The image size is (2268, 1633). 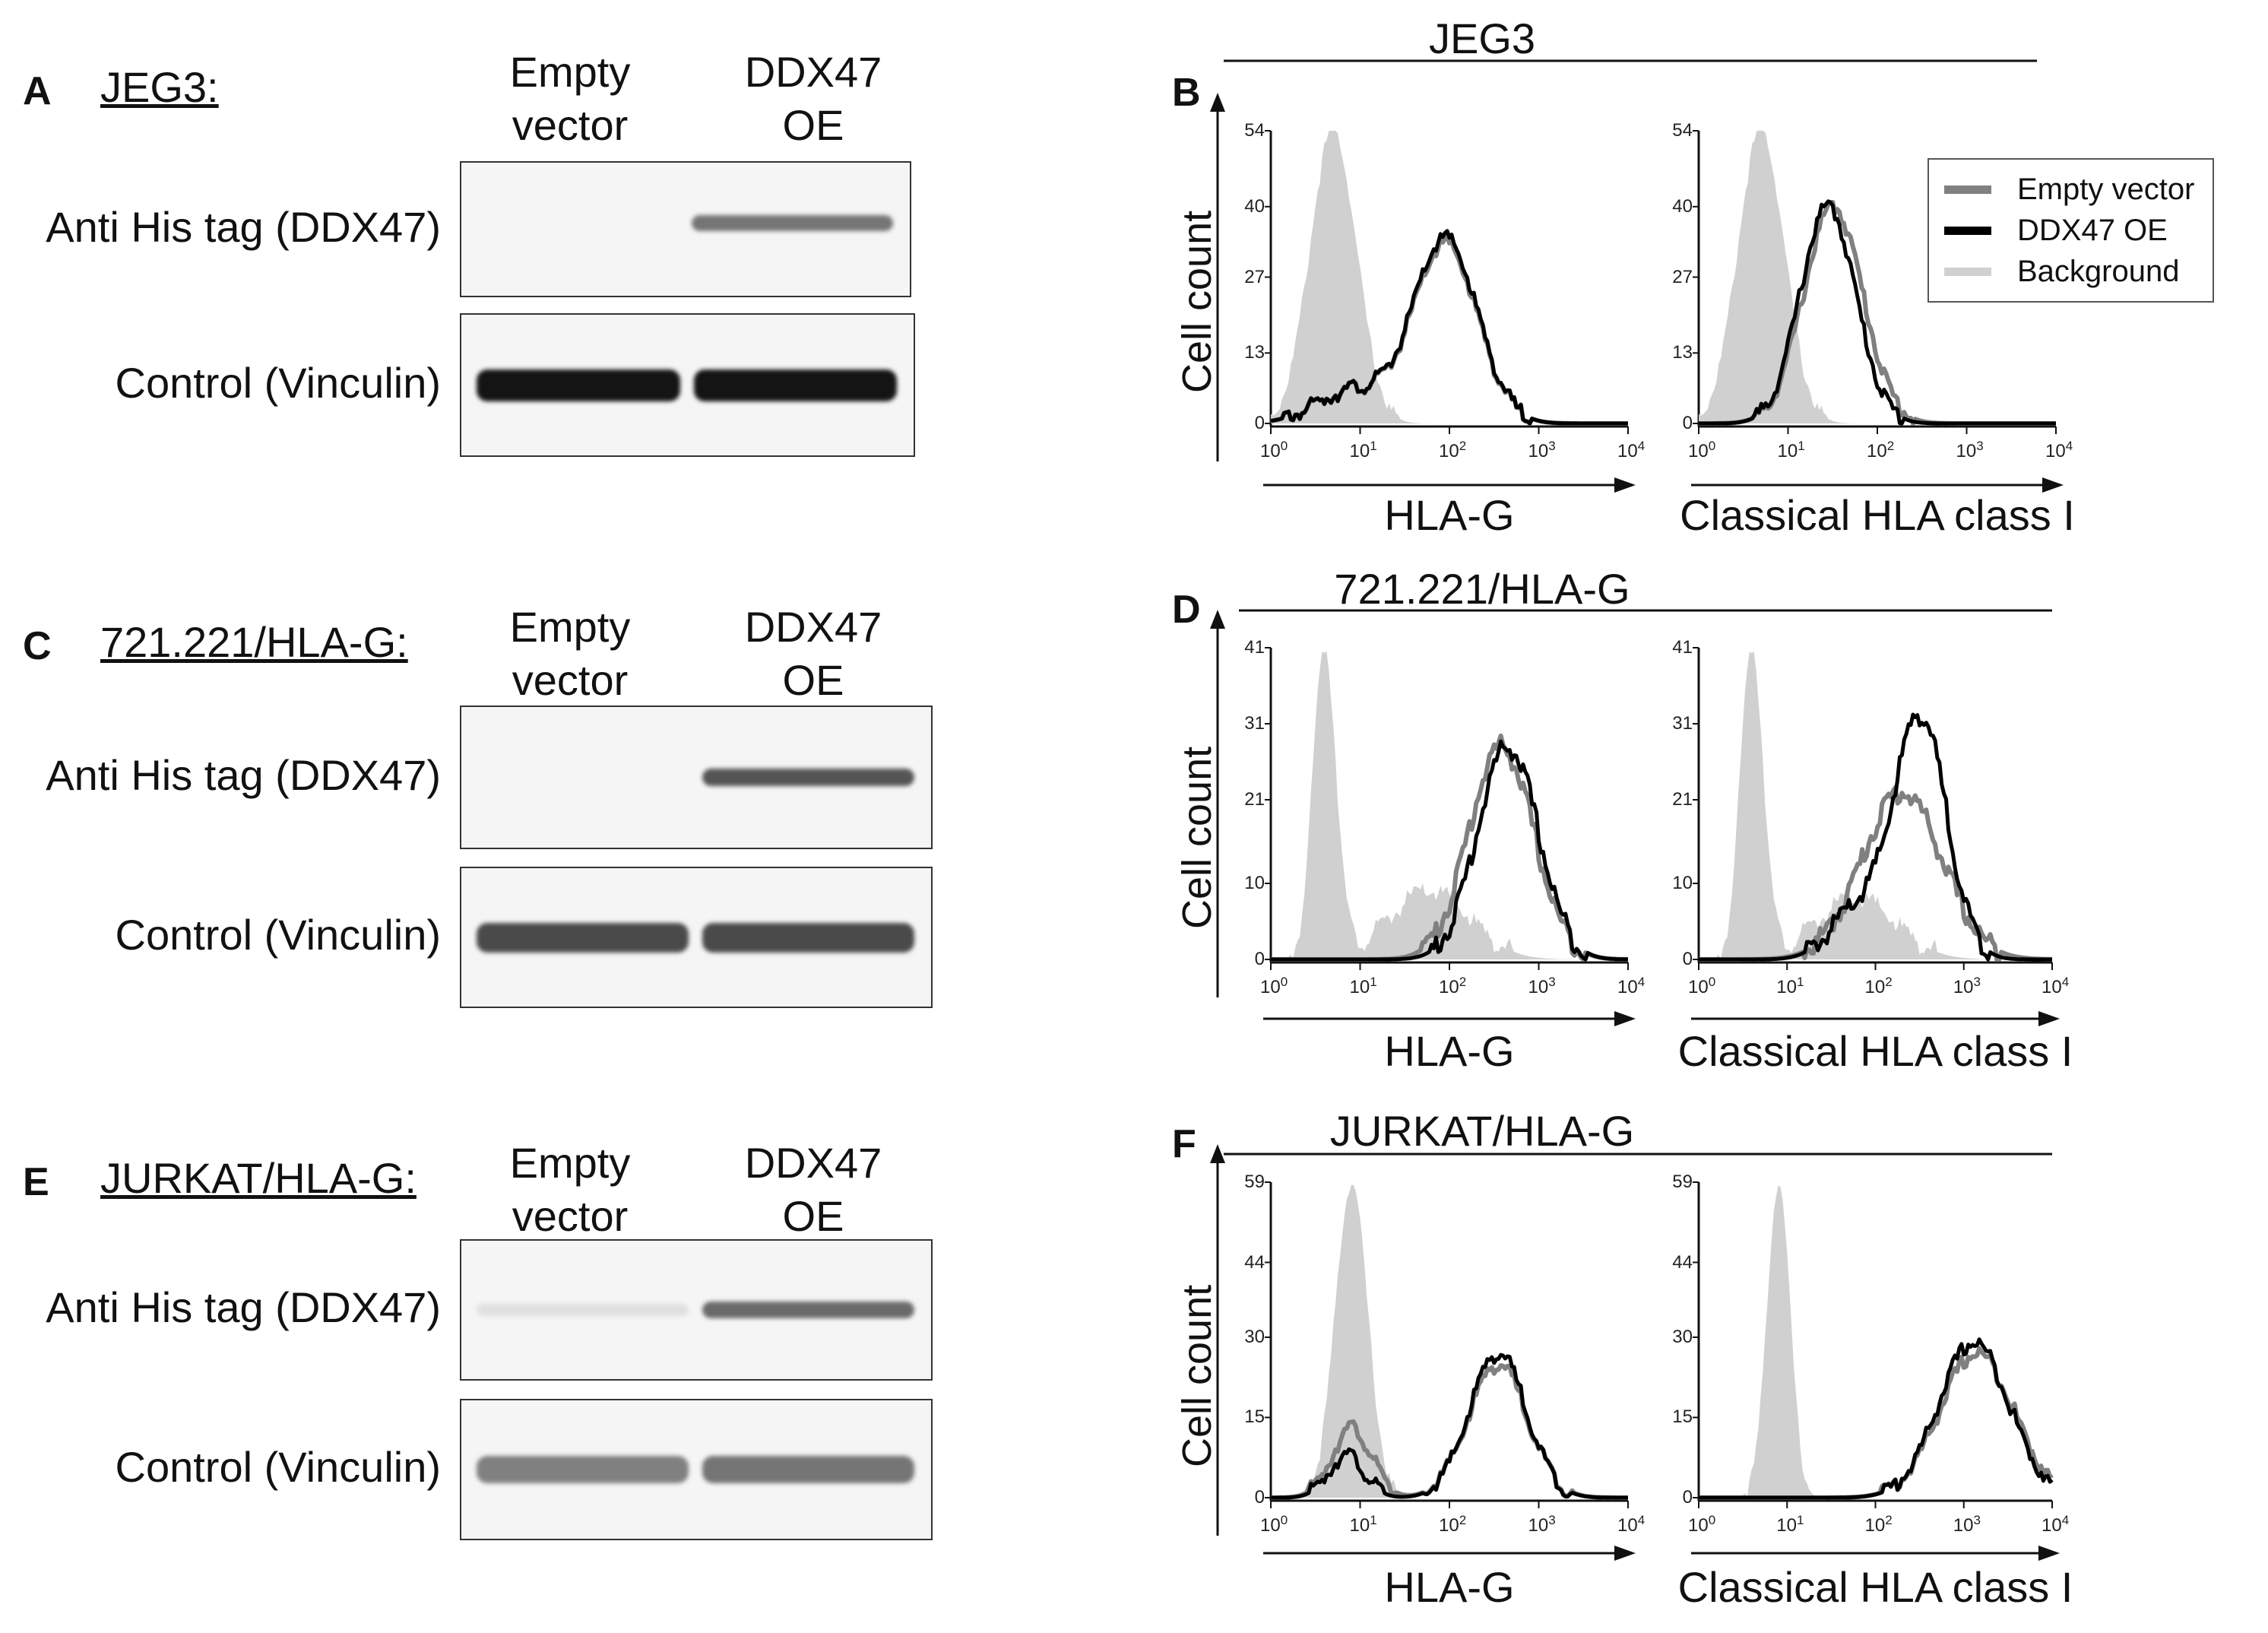 I want to click on y-axis-label: Cell count, so click(x=1197, y=838).